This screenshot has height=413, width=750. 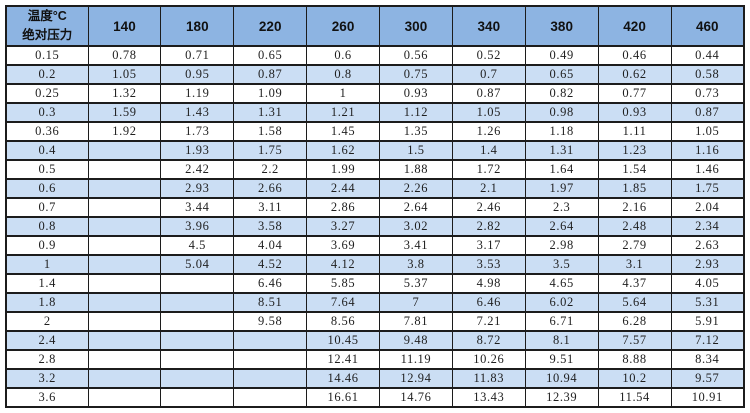 What do you see at coordinates (416, 112) in the screenshot?
I see `value-cell: 1.12` at bounding box center [416, 112].